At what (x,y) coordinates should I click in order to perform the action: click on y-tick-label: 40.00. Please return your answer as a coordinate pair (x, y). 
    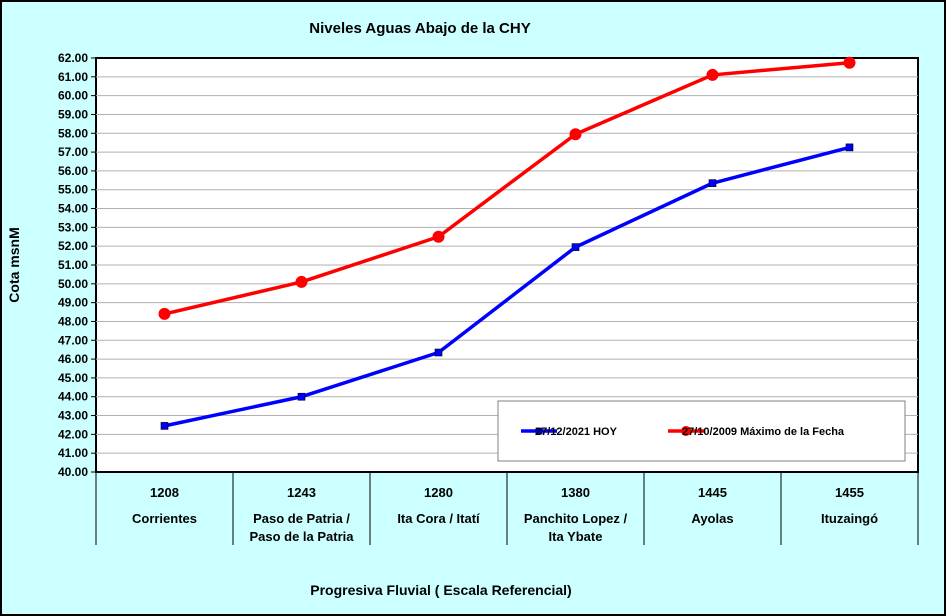
    Looking at the image, I should click on (73, 472).